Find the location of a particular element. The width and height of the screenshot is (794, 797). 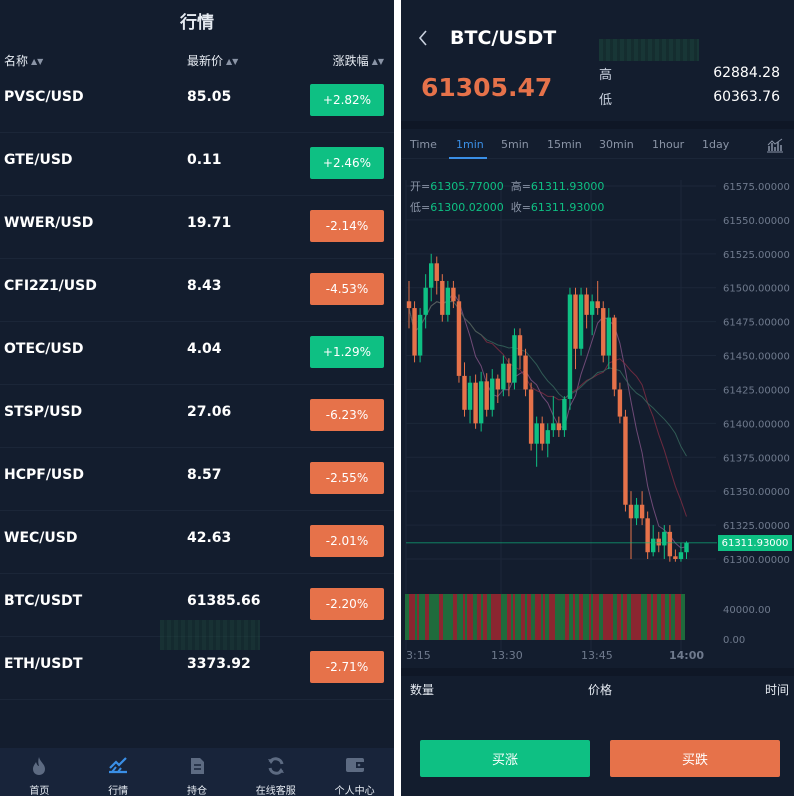

wallet-icon is located at coordinates (354, 767).